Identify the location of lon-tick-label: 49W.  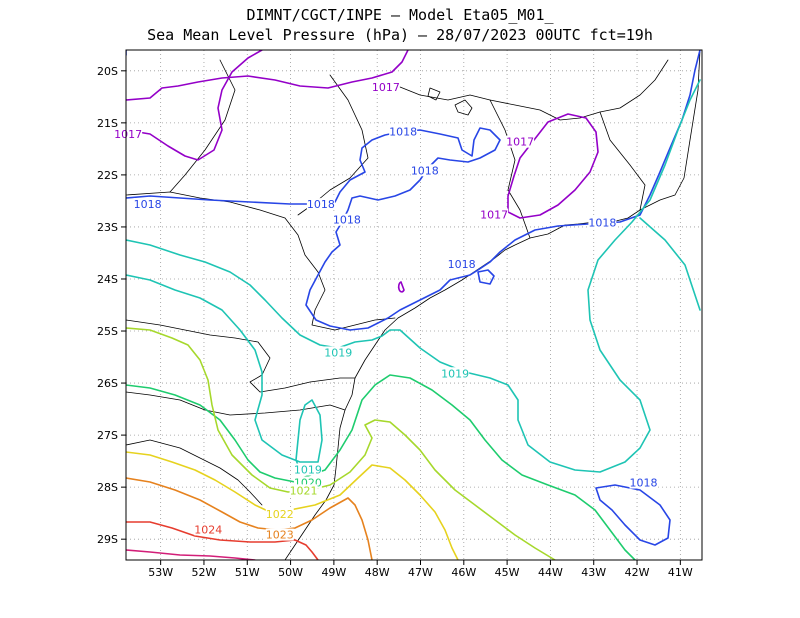
(333, 572).